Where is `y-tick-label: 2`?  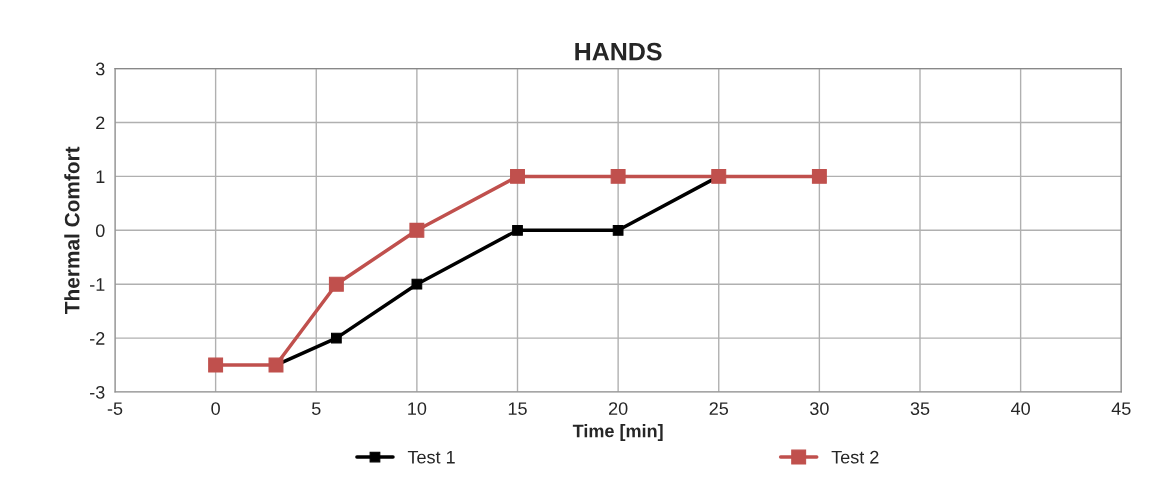
y-tick-label: 2 is located at coordinates (100, 123).